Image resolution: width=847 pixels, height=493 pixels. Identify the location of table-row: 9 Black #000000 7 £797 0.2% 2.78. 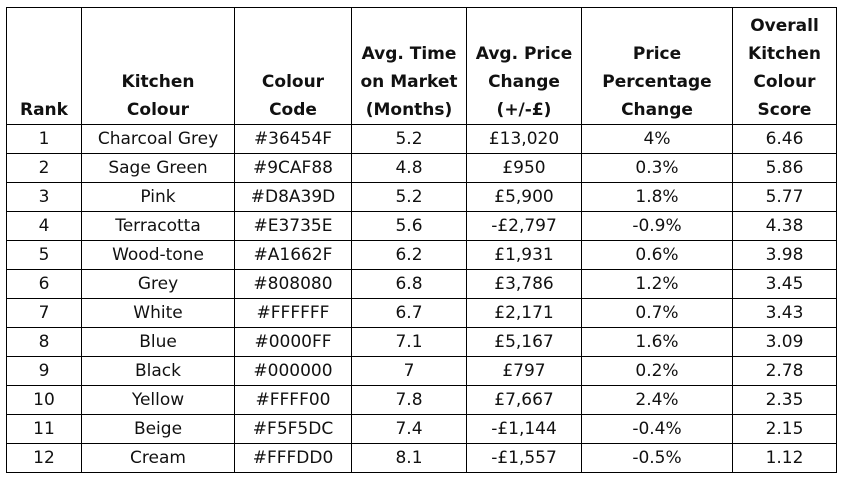
(421, 371).